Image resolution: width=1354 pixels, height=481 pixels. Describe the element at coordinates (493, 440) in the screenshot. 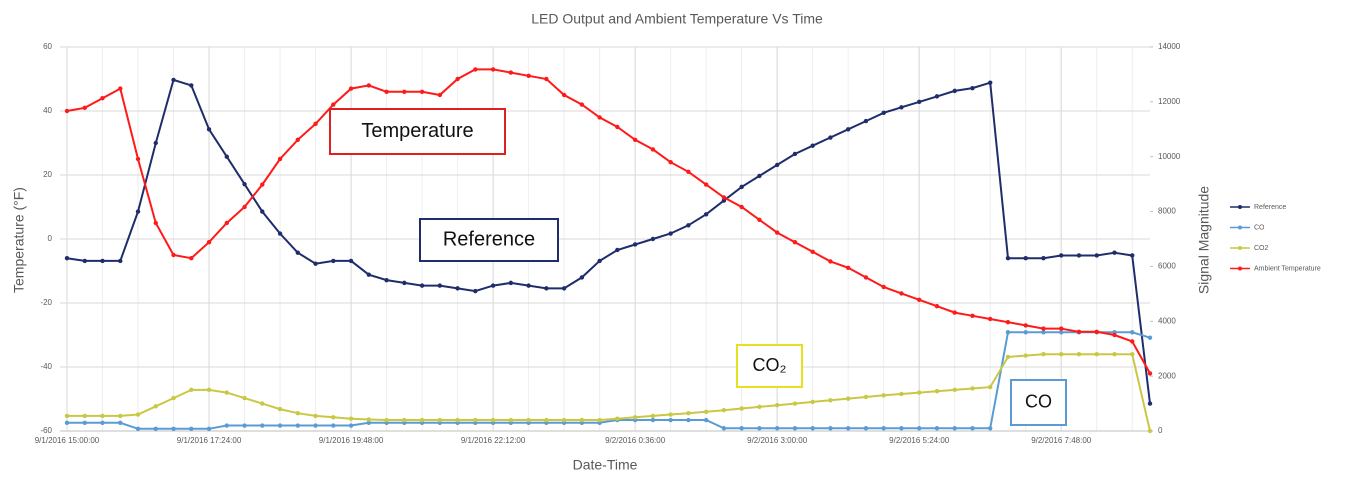

I see `x-tick-label: 9/1/2016 22:12:00` at that location.